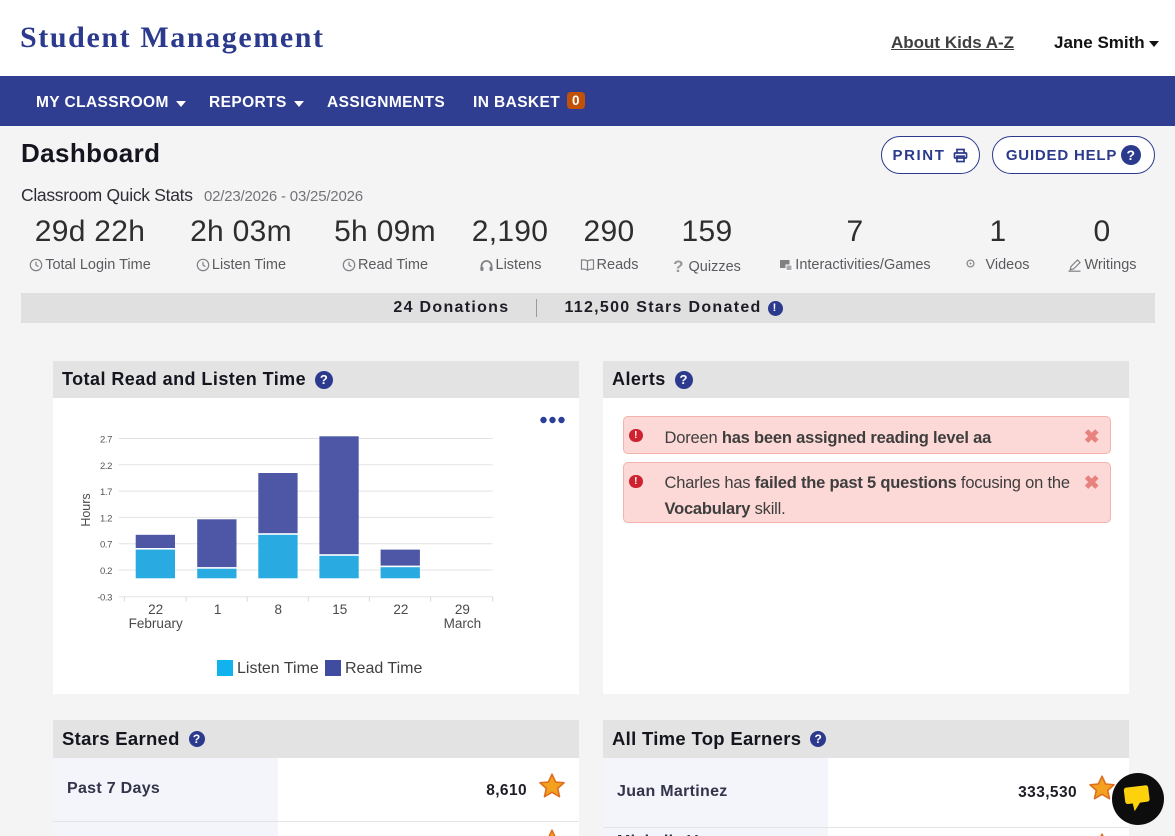  Describe the element at coordinates (106, 440) in the screenshot. I see `svg-text: 2.7` at that location.